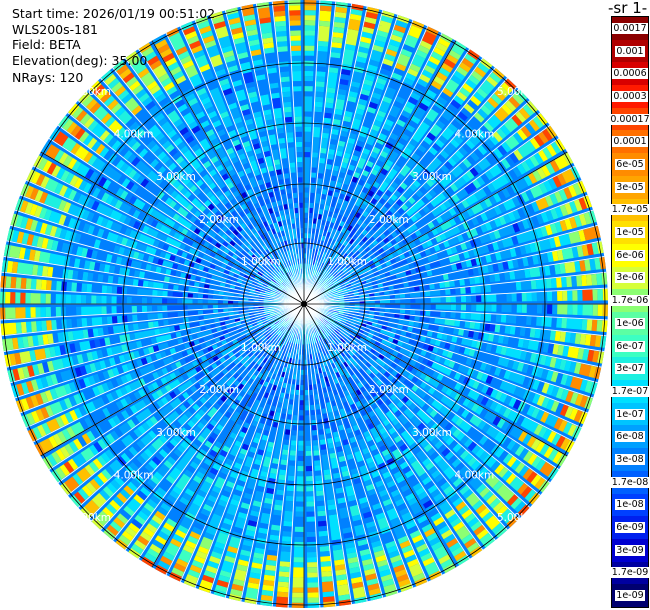 Image resolution: width=650 pixels, height=610 pixels. I want to click on colorbar-level: 0.00017, so click(629, 119).